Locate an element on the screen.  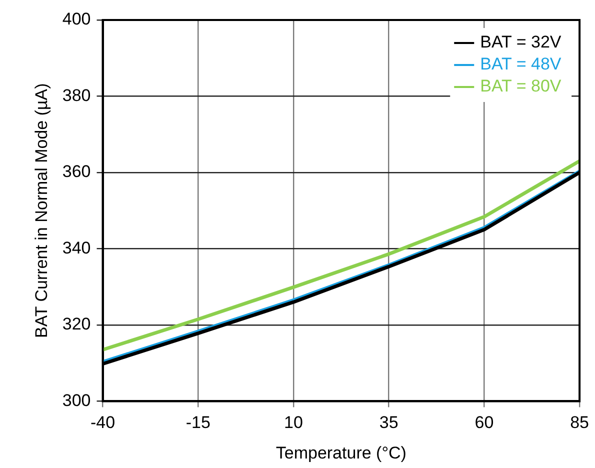
x-tick-label: 85 is located at coordinates (580, 422).